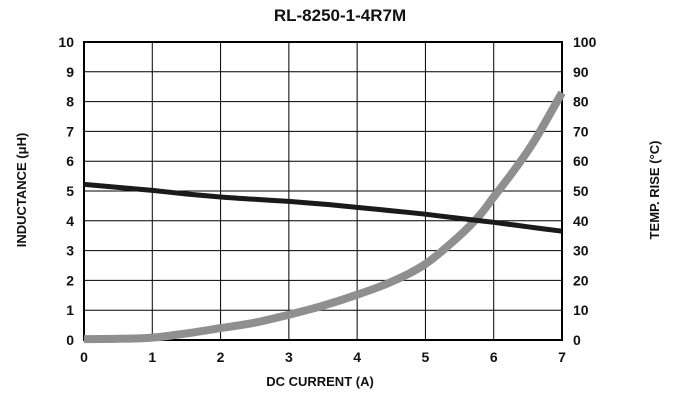 The height and width of the screenshot is (395, 680). I want to click on x-tick-label: 5, so click(426, 357).